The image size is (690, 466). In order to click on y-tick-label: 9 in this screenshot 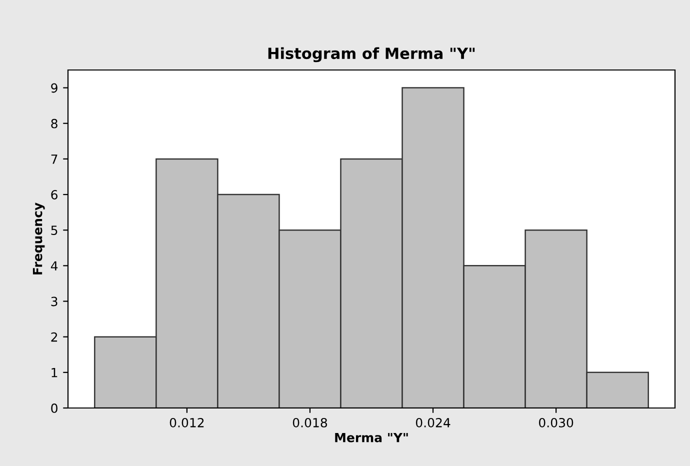, I will do `click(54, 88)`.